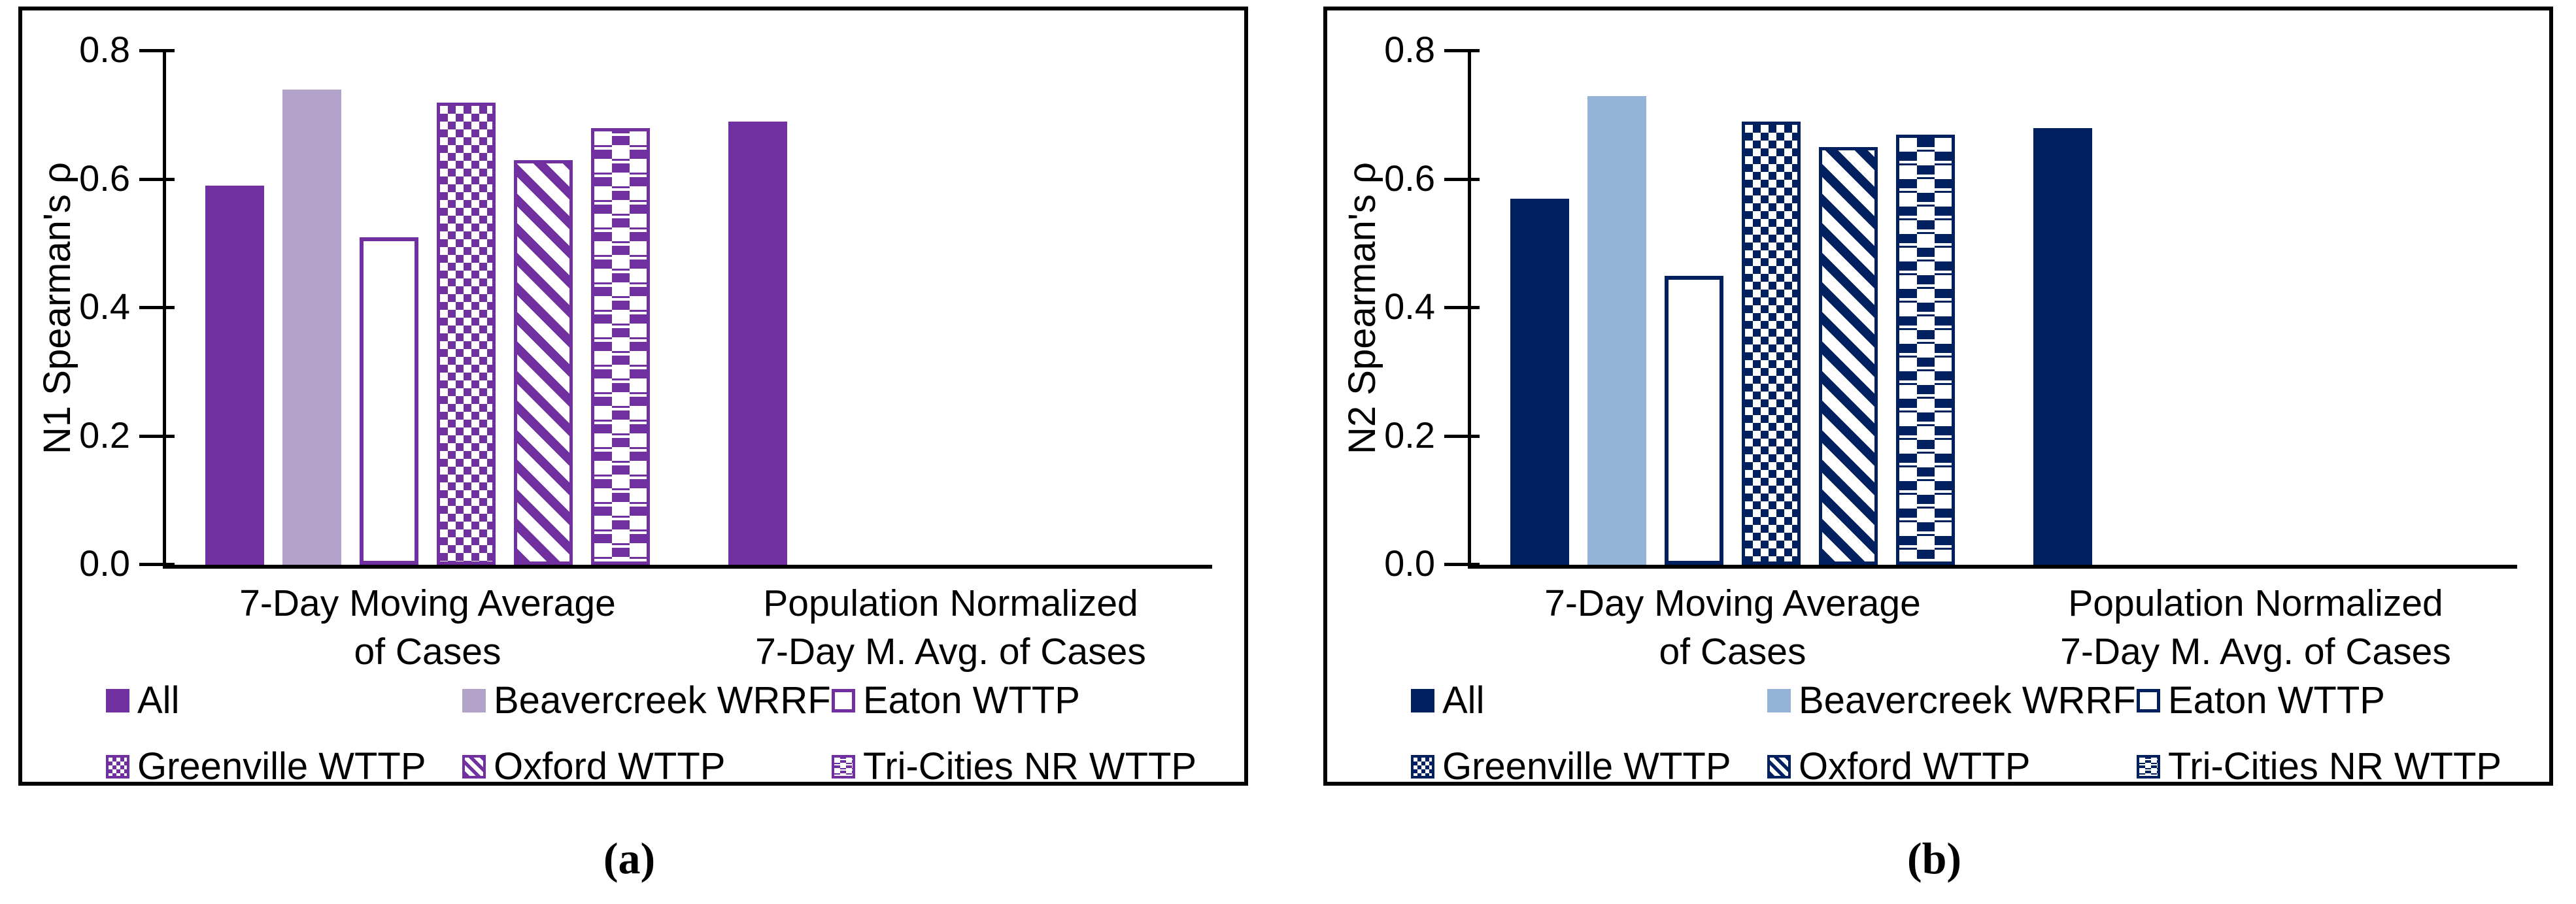 This screenshot has height=904, width=2576. Describe the element at coordinates (2148, 766) in the screenshot. I see `legend-swatch-tri-cities-nr-wttp` at that location.